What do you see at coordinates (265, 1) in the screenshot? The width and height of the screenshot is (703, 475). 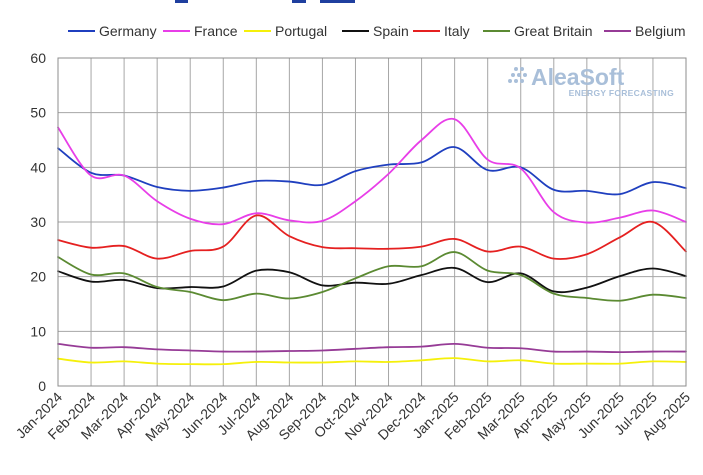 I see `title-strip` at bounding box center [265, 1].